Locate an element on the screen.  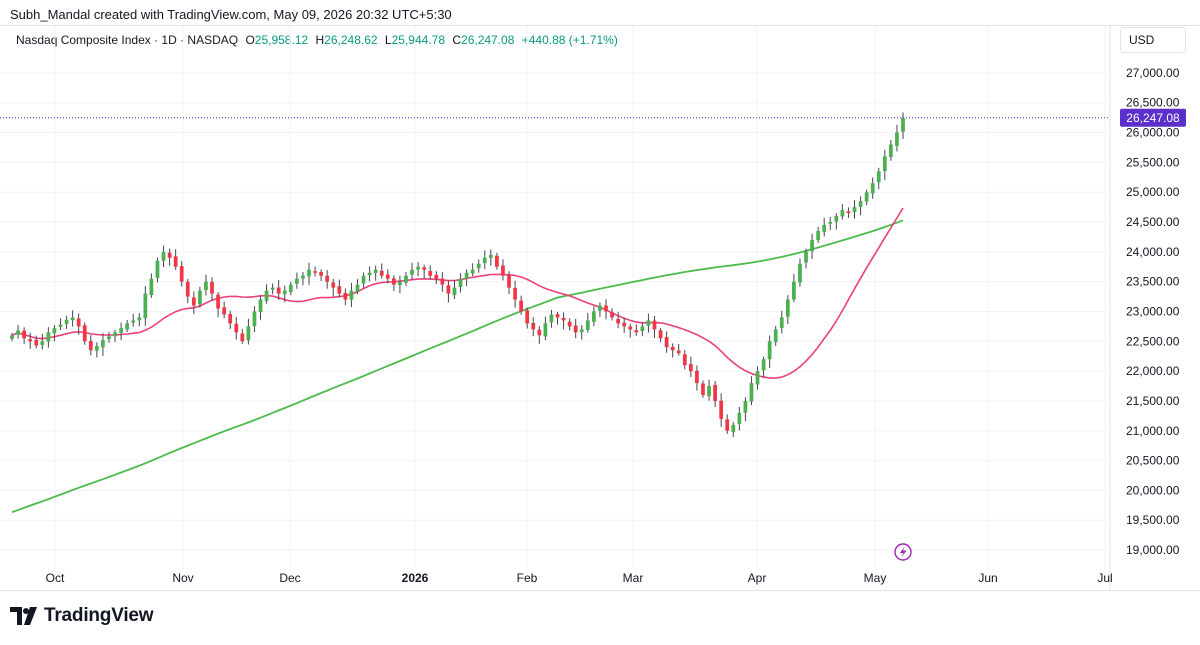
y-tick-label: 25,000.00 is located at coordinates (1153, 192).